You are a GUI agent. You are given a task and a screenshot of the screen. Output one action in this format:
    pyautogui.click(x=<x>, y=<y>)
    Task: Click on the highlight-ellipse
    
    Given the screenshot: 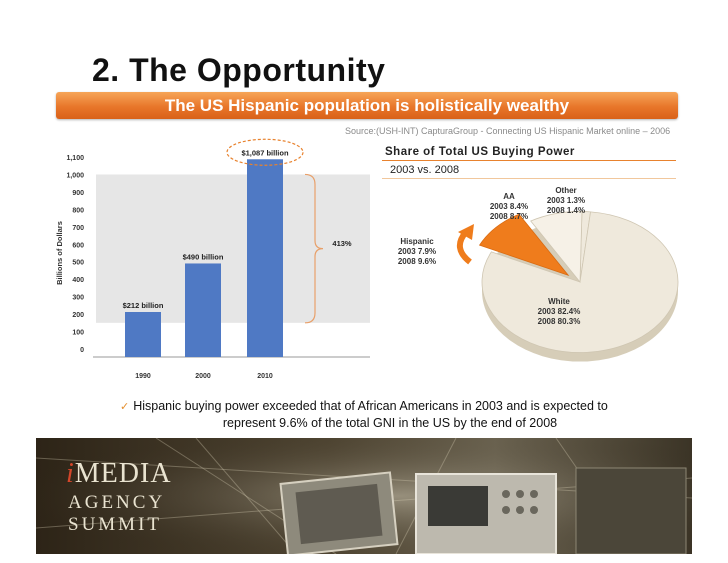 What is the action you would take?
    pyautogui.click(x=265, y=152)
    